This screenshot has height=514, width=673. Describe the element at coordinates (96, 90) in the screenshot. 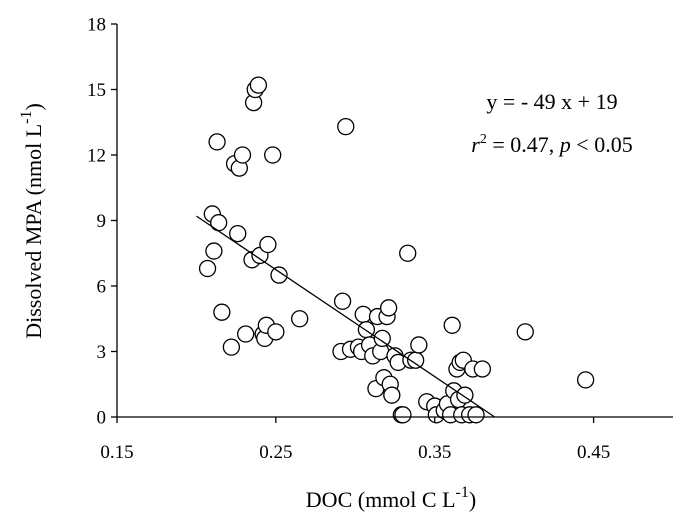

I see `y-tick-label: 15` at that location.